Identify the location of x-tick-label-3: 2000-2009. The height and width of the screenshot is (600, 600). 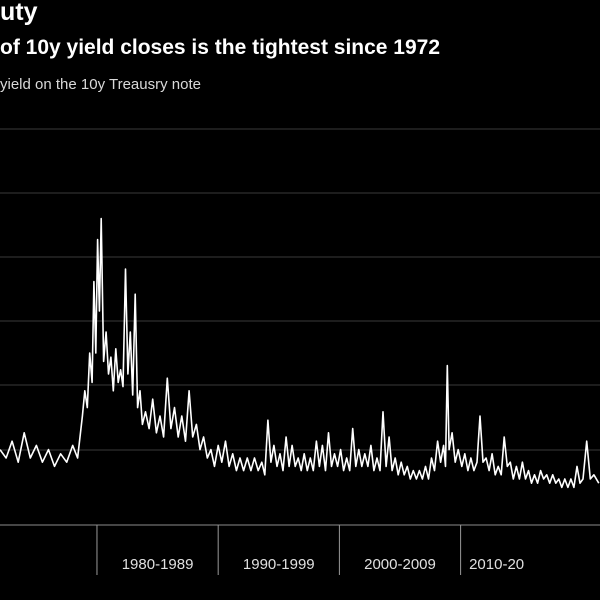
(400, 564).